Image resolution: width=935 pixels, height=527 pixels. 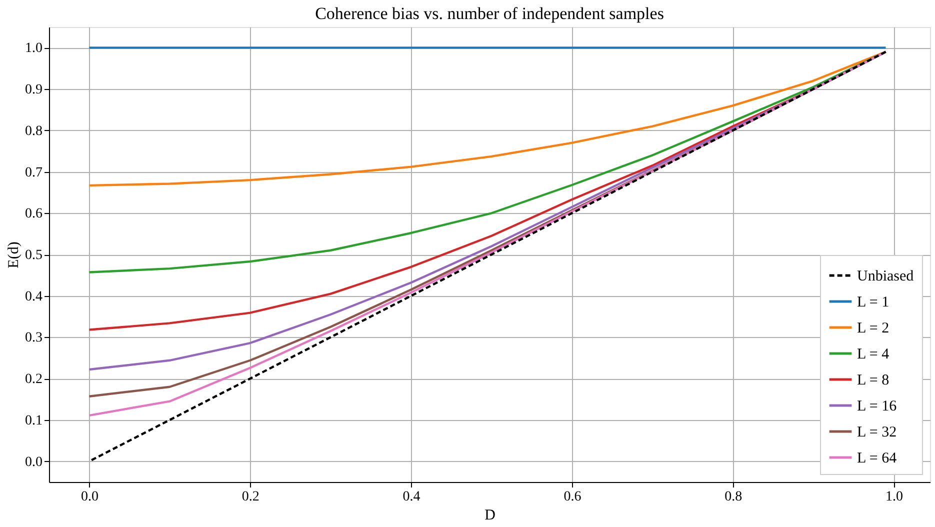 What do you see at coordinates (33, 296) in the screenshot?
I see `y-tick-label: 0.4` at bounding box center [33, 296].